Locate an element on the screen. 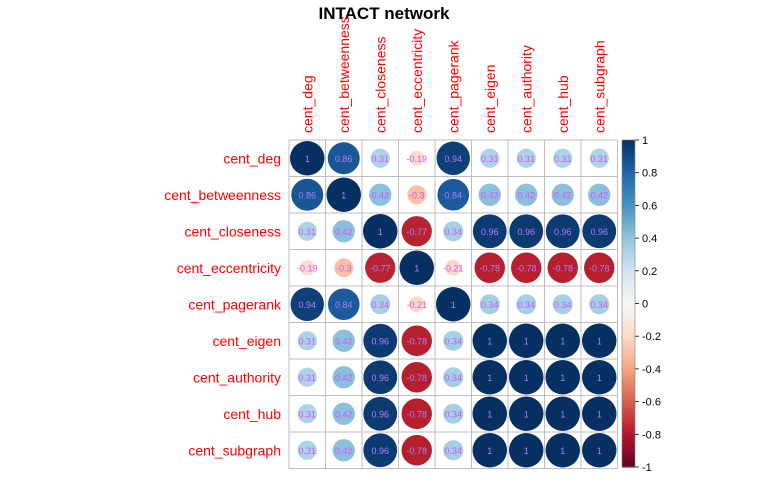  column-label: cent_pagerank is located at coordinates (453, 86).